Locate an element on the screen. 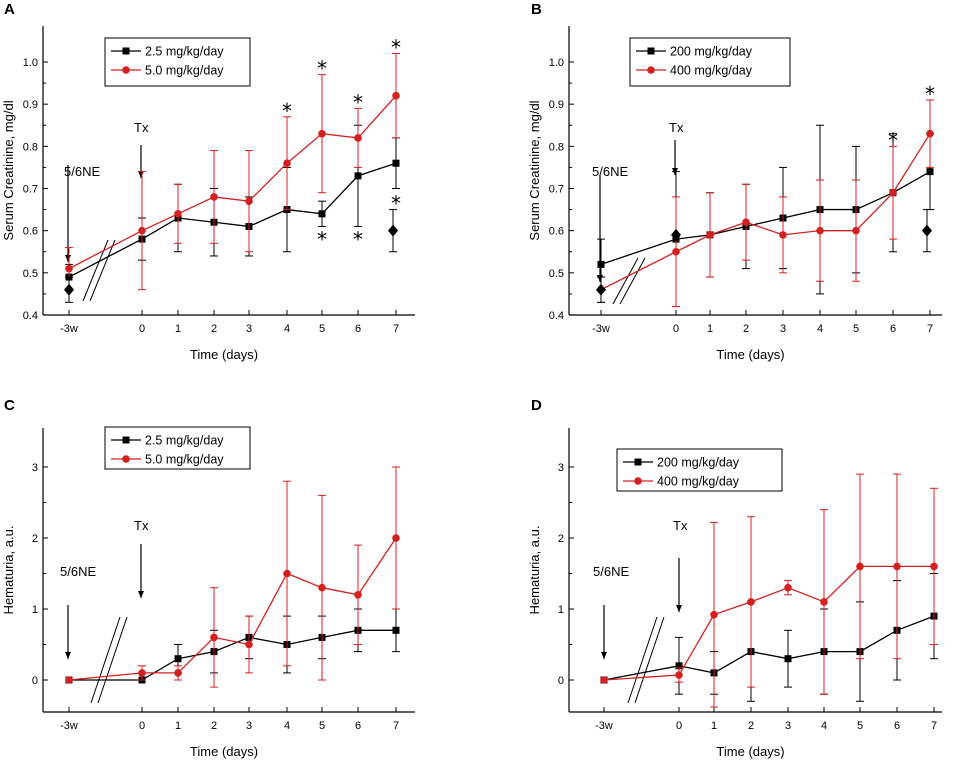 This screenshot has width=957, height=770. legend: 200 mg/kg/day 400 mg/kg/day is located at coordinates (710, 62).